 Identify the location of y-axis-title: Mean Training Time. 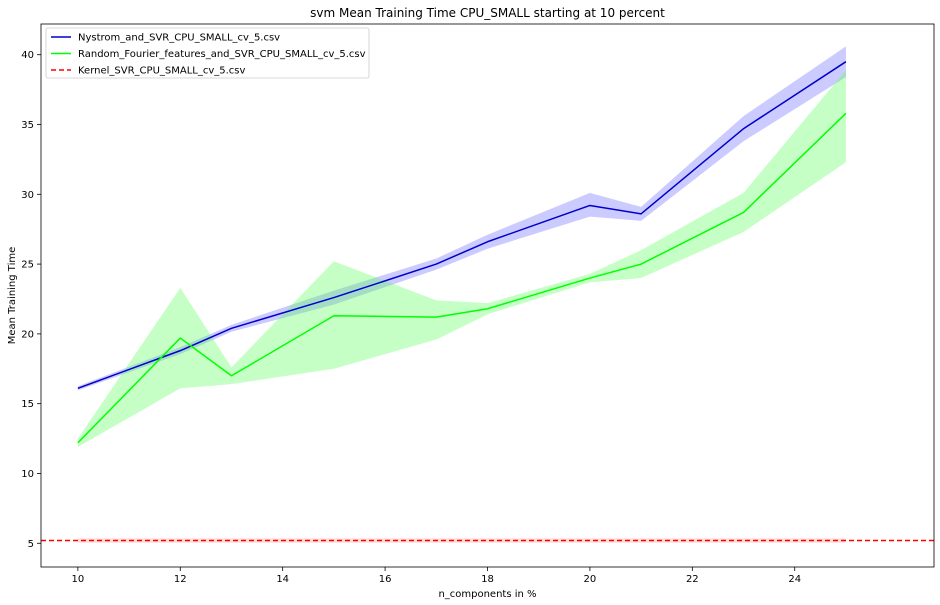
(12, 296).